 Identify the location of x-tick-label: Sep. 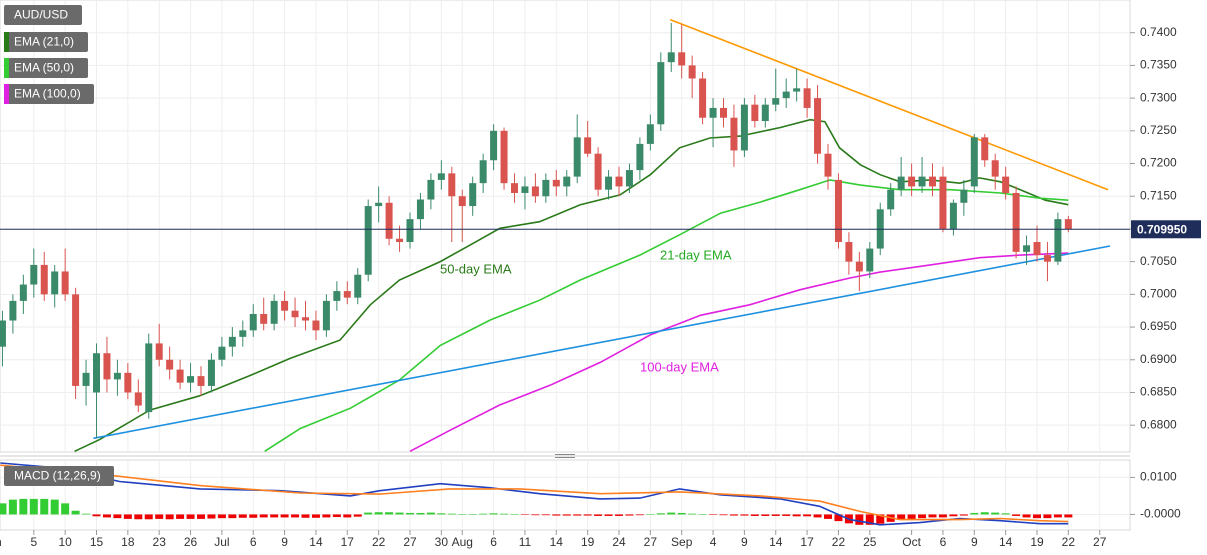
(682, 542).